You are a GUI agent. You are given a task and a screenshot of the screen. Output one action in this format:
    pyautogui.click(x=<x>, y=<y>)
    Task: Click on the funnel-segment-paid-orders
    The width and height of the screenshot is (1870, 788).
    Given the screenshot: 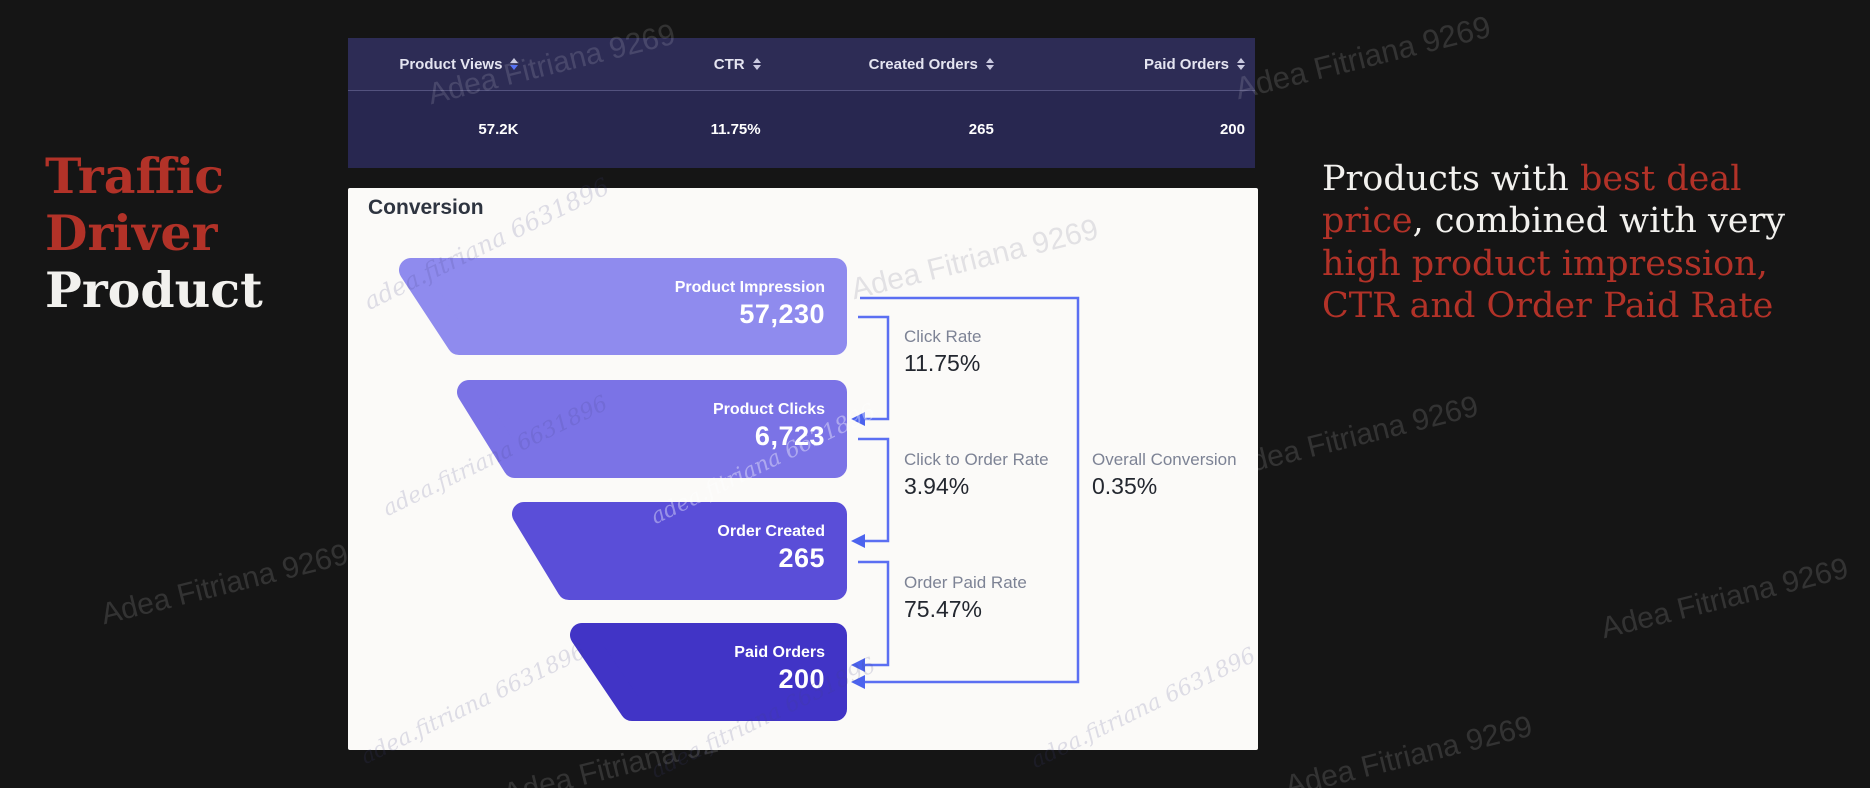 What is the action you would take?
    pyautogui.click(x=708, y=672)
    